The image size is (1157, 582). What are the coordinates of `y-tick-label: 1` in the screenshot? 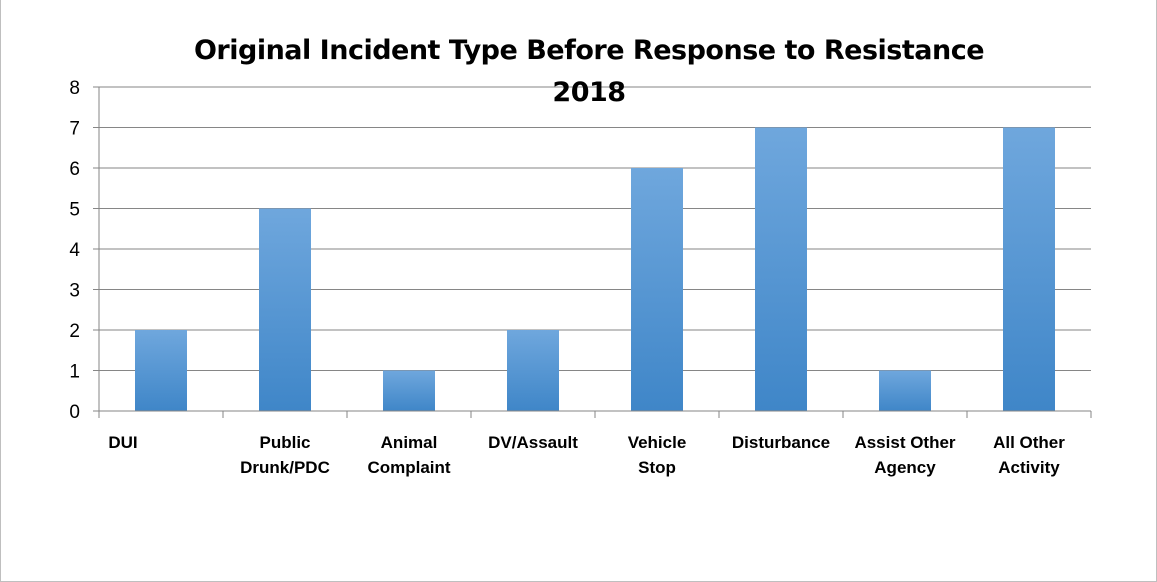 It's located at (74, 372).